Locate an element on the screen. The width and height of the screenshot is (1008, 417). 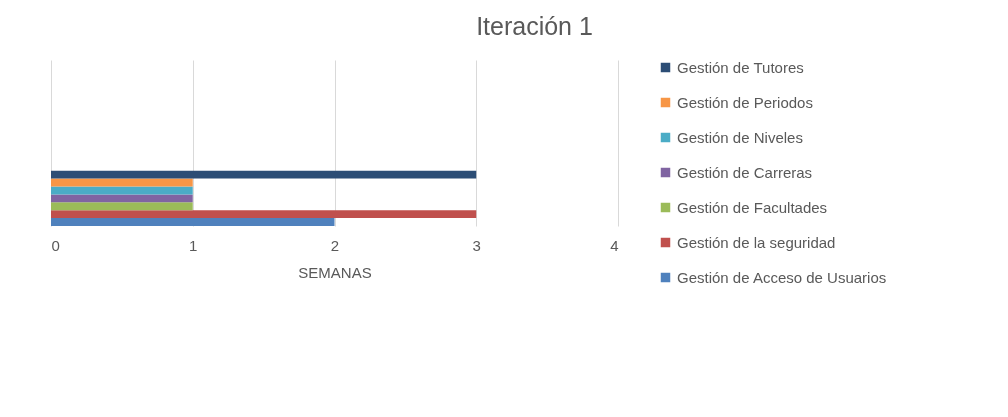
legend-label: Gestión de Niveles is located at coordinates (740, 137).